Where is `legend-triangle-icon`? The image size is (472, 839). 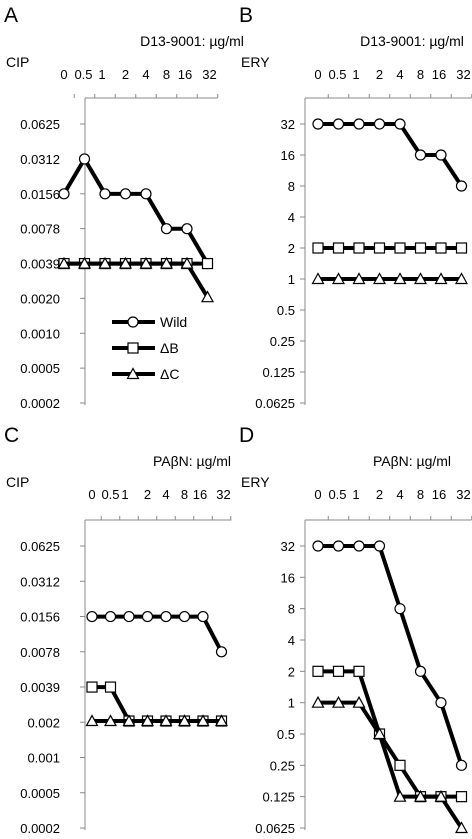 legend-triangle-icon is located at coordinates (133, 373).